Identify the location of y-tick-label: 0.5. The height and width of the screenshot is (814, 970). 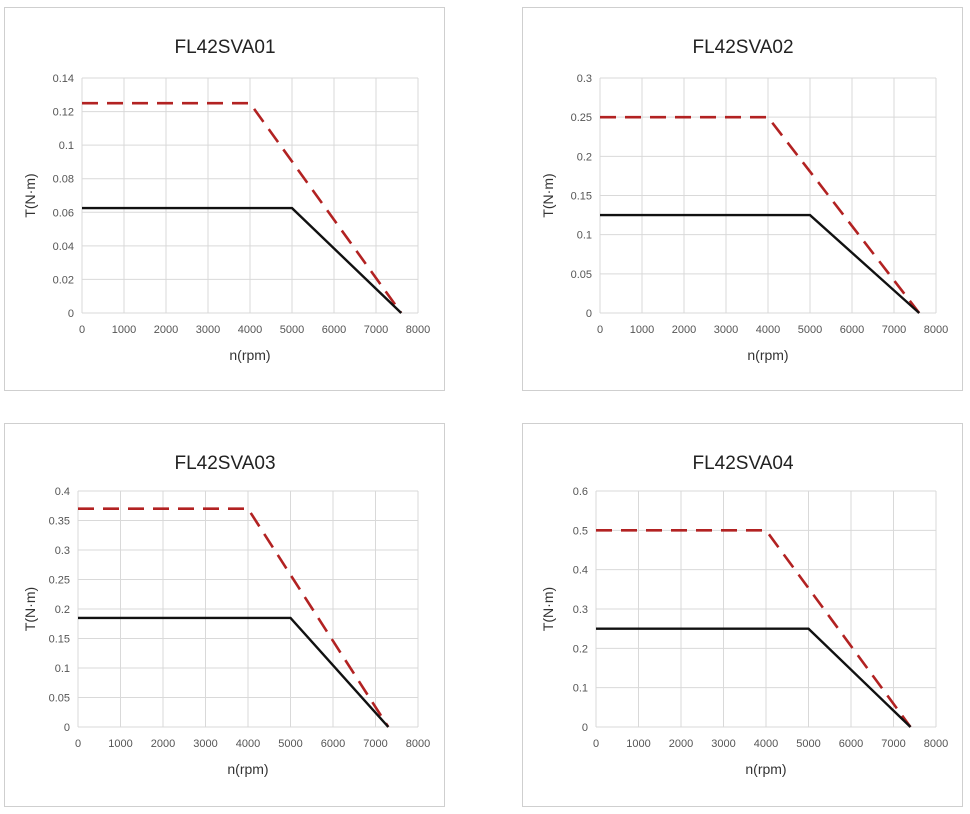
(580, 531).